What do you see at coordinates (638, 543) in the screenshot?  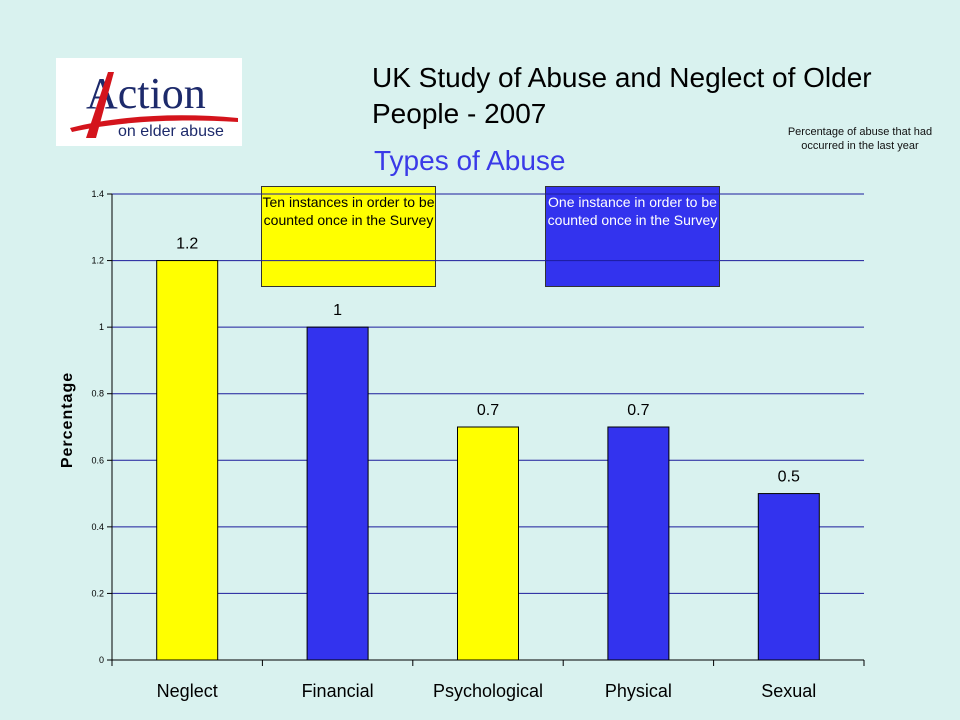 I see `bar-physical` at bounding box center [638, 543].